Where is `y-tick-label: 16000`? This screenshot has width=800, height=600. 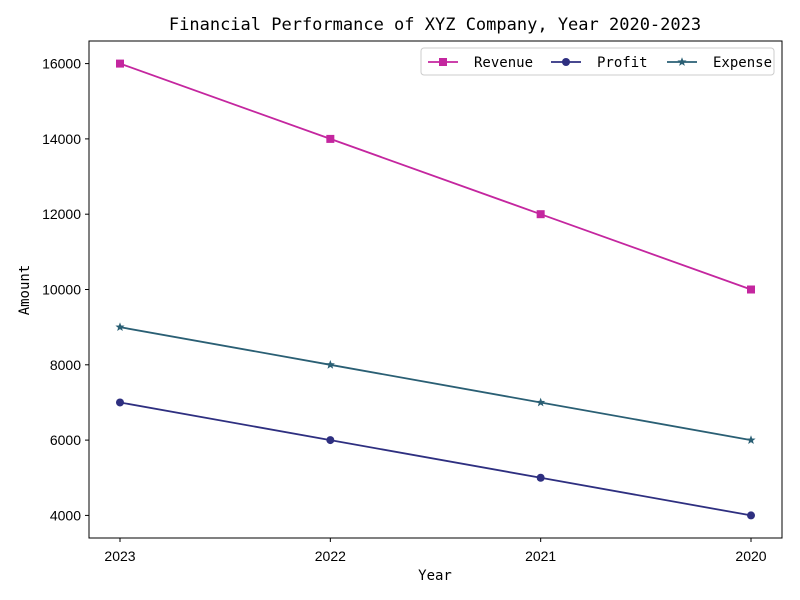
y-tick-label: 16000 is located at coordinates (61, 64).